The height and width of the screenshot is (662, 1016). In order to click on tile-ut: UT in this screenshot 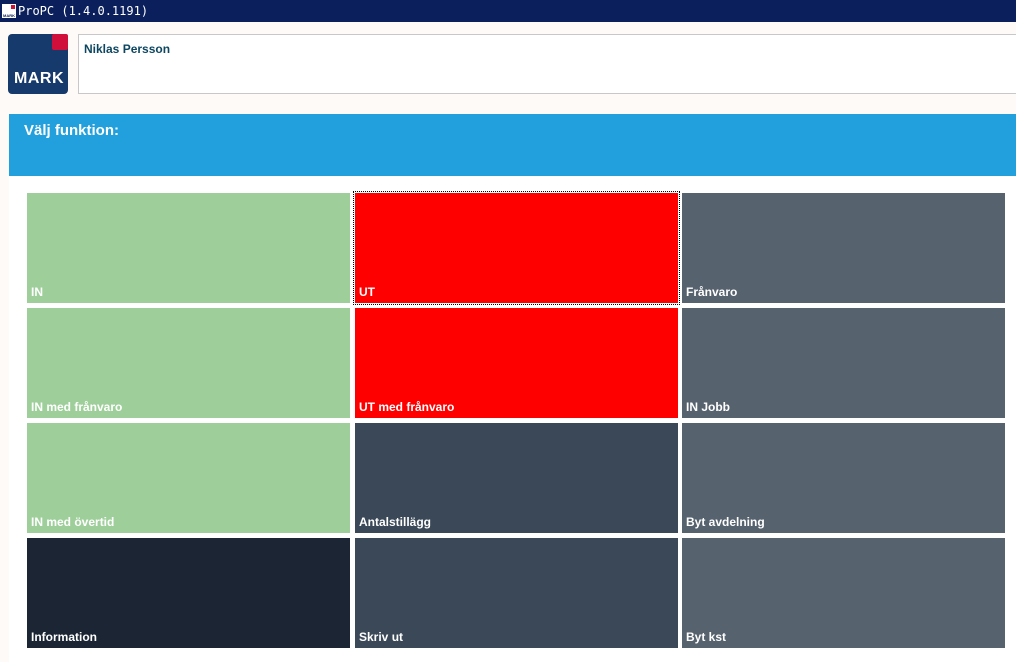, I will do `click(516, 248)`.